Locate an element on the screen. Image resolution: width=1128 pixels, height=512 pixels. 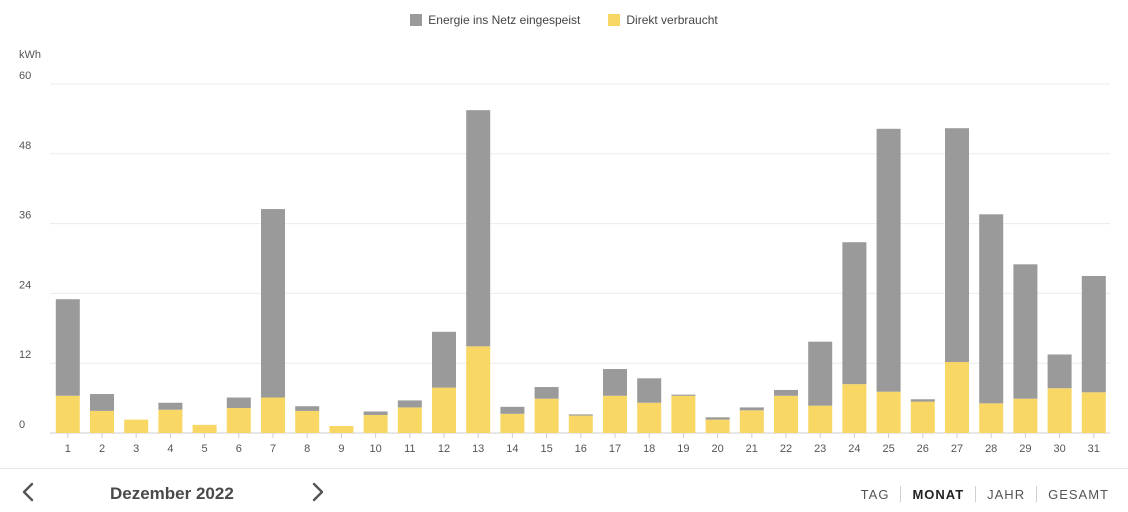
x-tick-label: 18 is located at coordinates (649, 449).